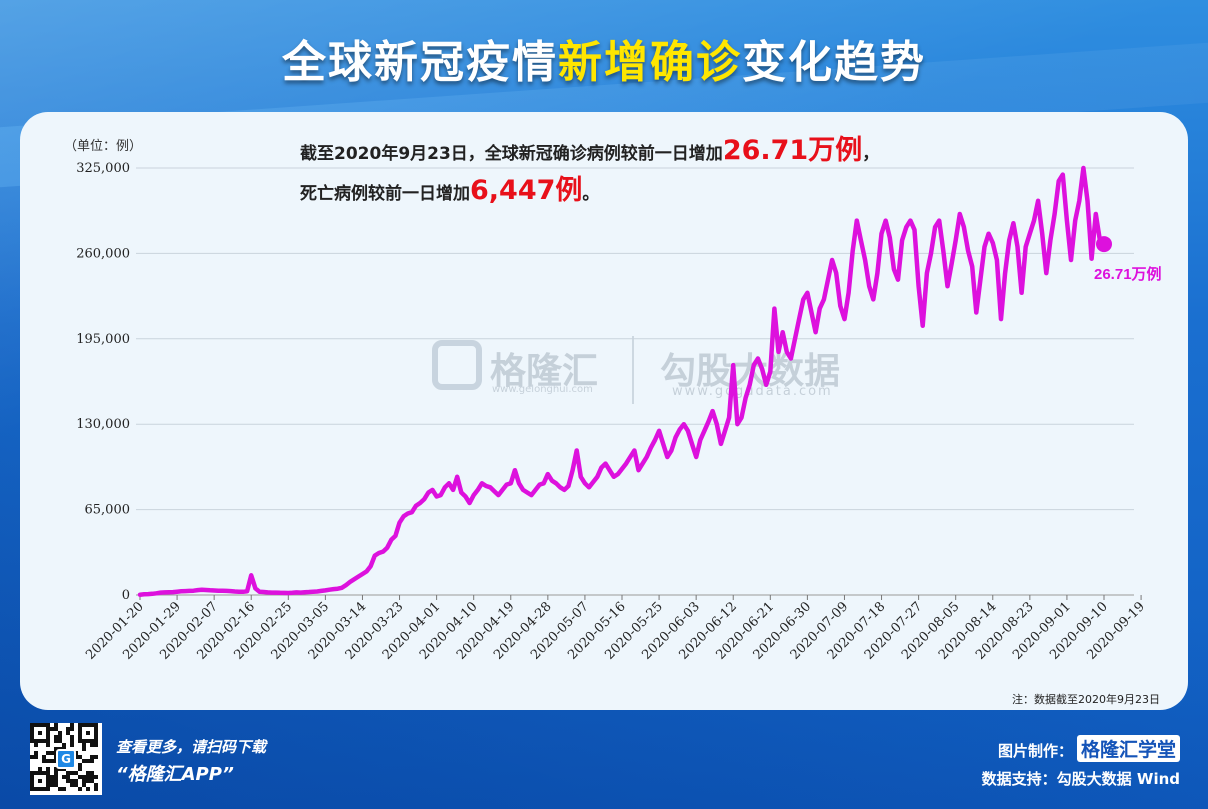  Describe the element at coordinates (103, 168) in the screenshot. I see `y-tick-label: 325,000` at that location.